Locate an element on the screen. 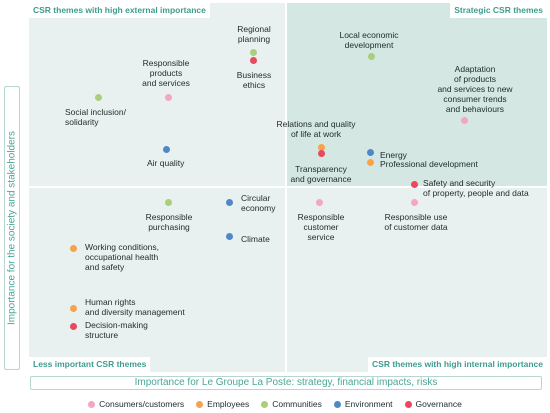 The width and height of the screenshot is (550, 413). theme-label-social-inclusion: Social inclusion/ solidarity is located at coordinates (95, 117).